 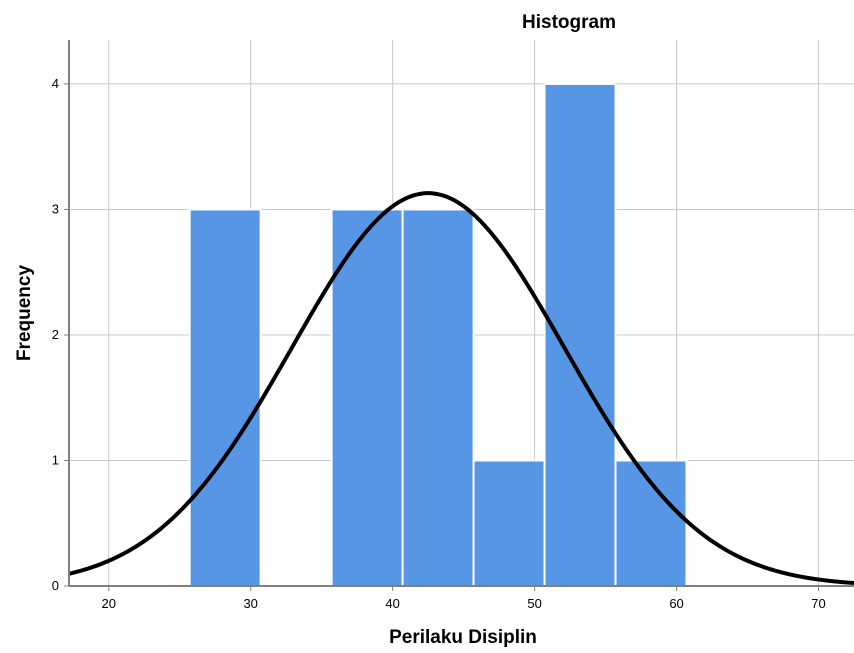 What do you see at coordinates (250, 603) in the screenshot?
I see `x-tick-label: 30` at bounding box center [250, 603].